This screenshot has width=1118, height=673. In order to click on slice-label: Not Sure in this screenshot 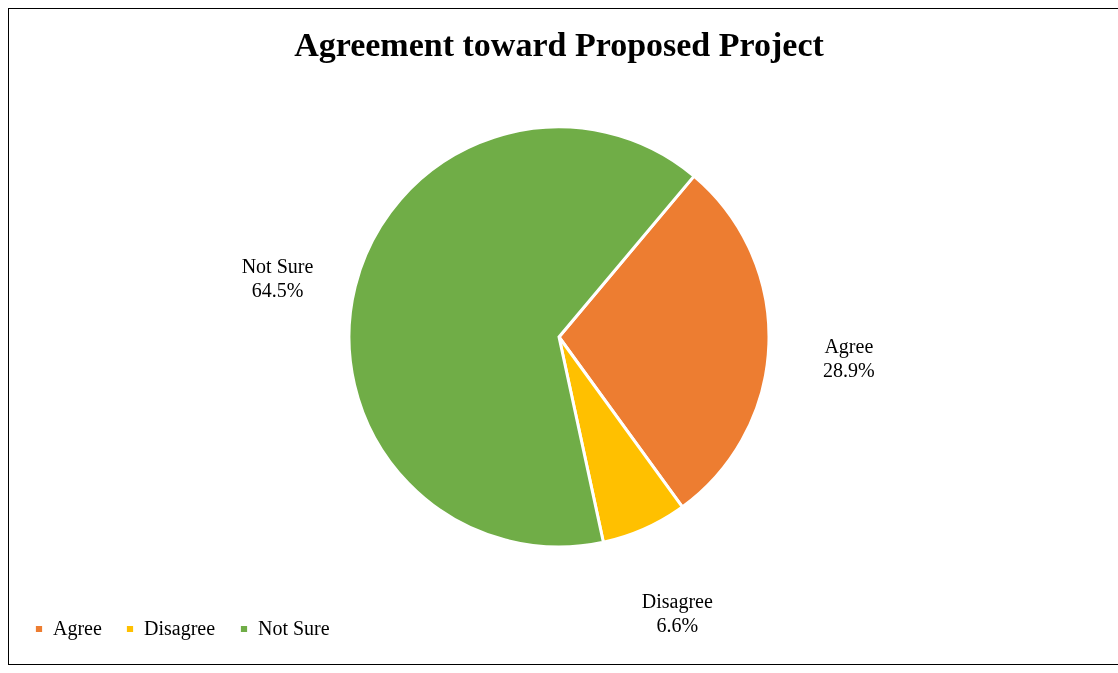, I will do `click(277, 266)`.